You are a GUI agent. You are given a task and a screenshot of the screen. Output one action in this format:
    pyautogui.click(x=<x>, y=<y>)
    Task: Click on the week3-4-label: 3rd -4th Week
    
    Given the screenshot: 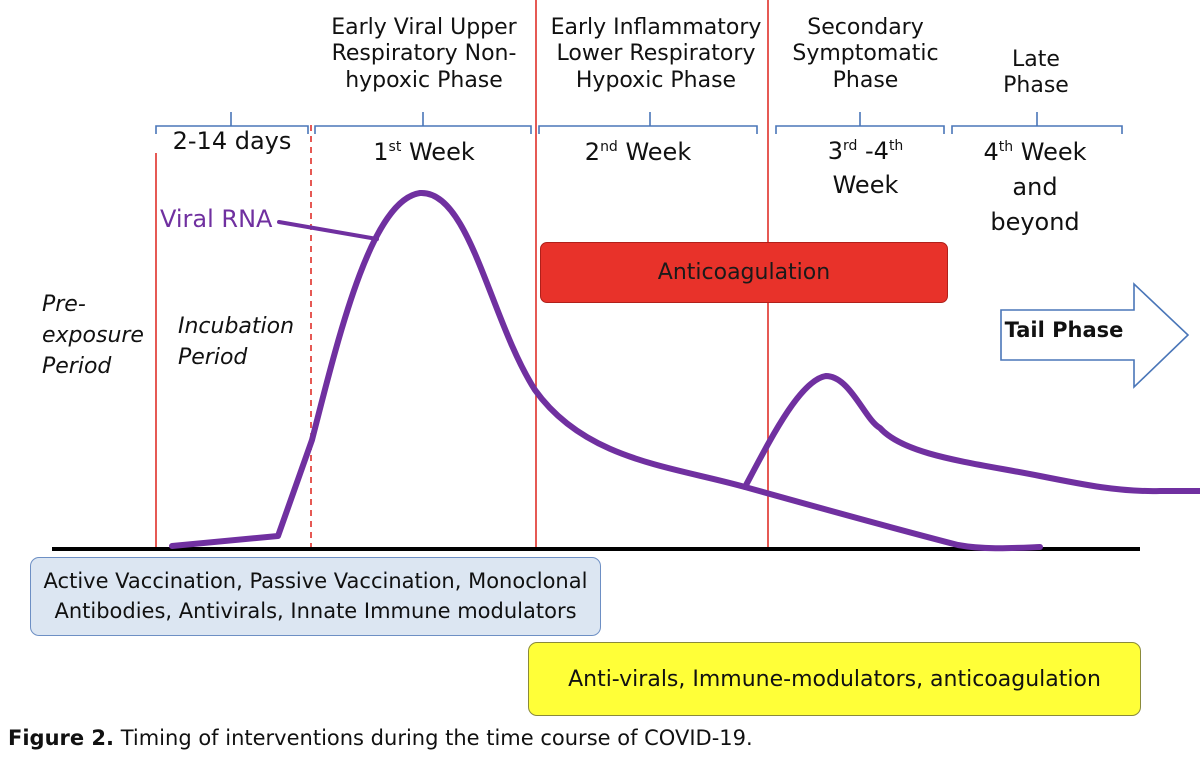 What is the action you would take?
    pyautogui.click(x=865, y=168)
    